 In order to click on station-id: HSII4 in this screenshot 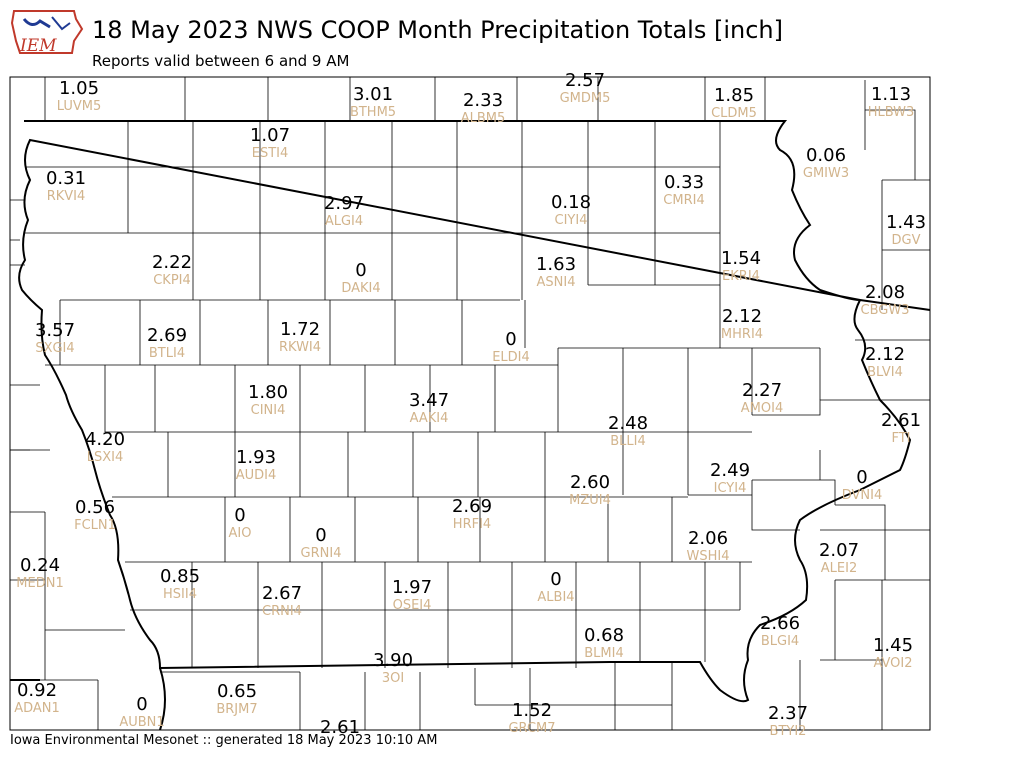, I will do `click(180, 594)`.